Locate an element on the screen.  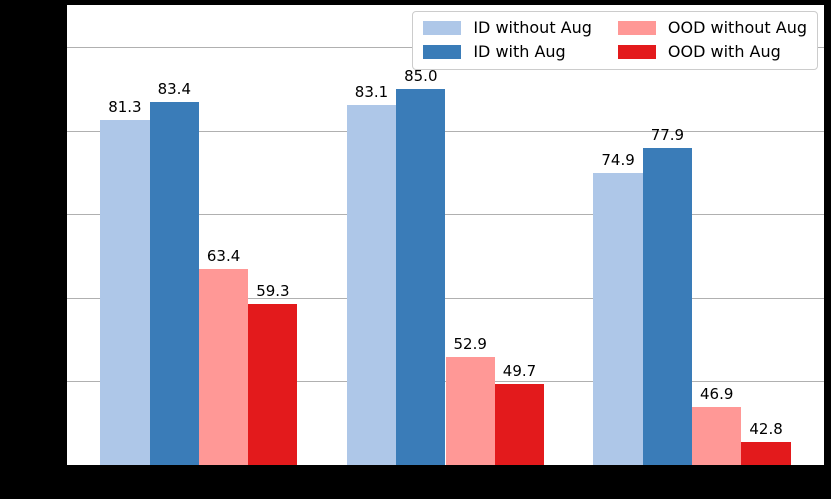
legend-label: OOD without Aug is located at coordinates (737, 27).